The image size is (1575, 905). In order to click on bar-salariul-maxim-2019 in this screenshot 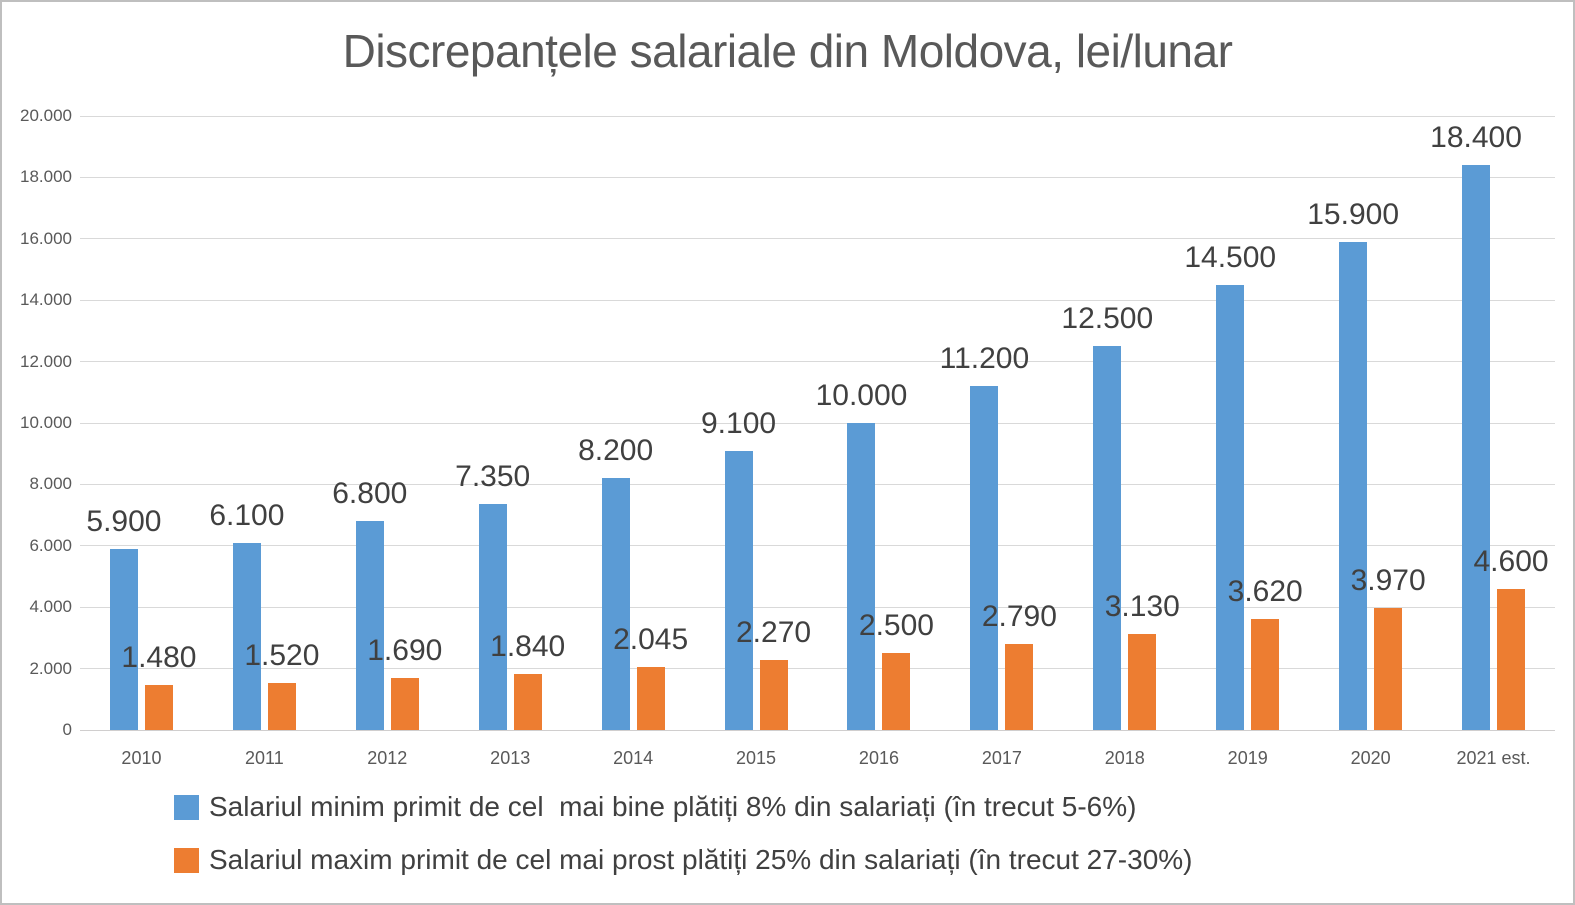, I will do `click(1265, 674)`.